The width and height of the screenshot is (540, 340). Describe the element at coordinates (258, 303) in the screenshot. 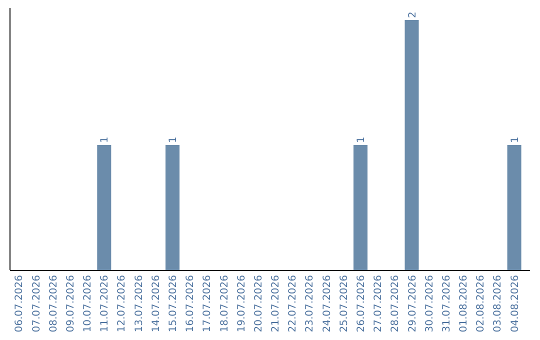

I see `x-tick-label: 20.07.2026` at that location.